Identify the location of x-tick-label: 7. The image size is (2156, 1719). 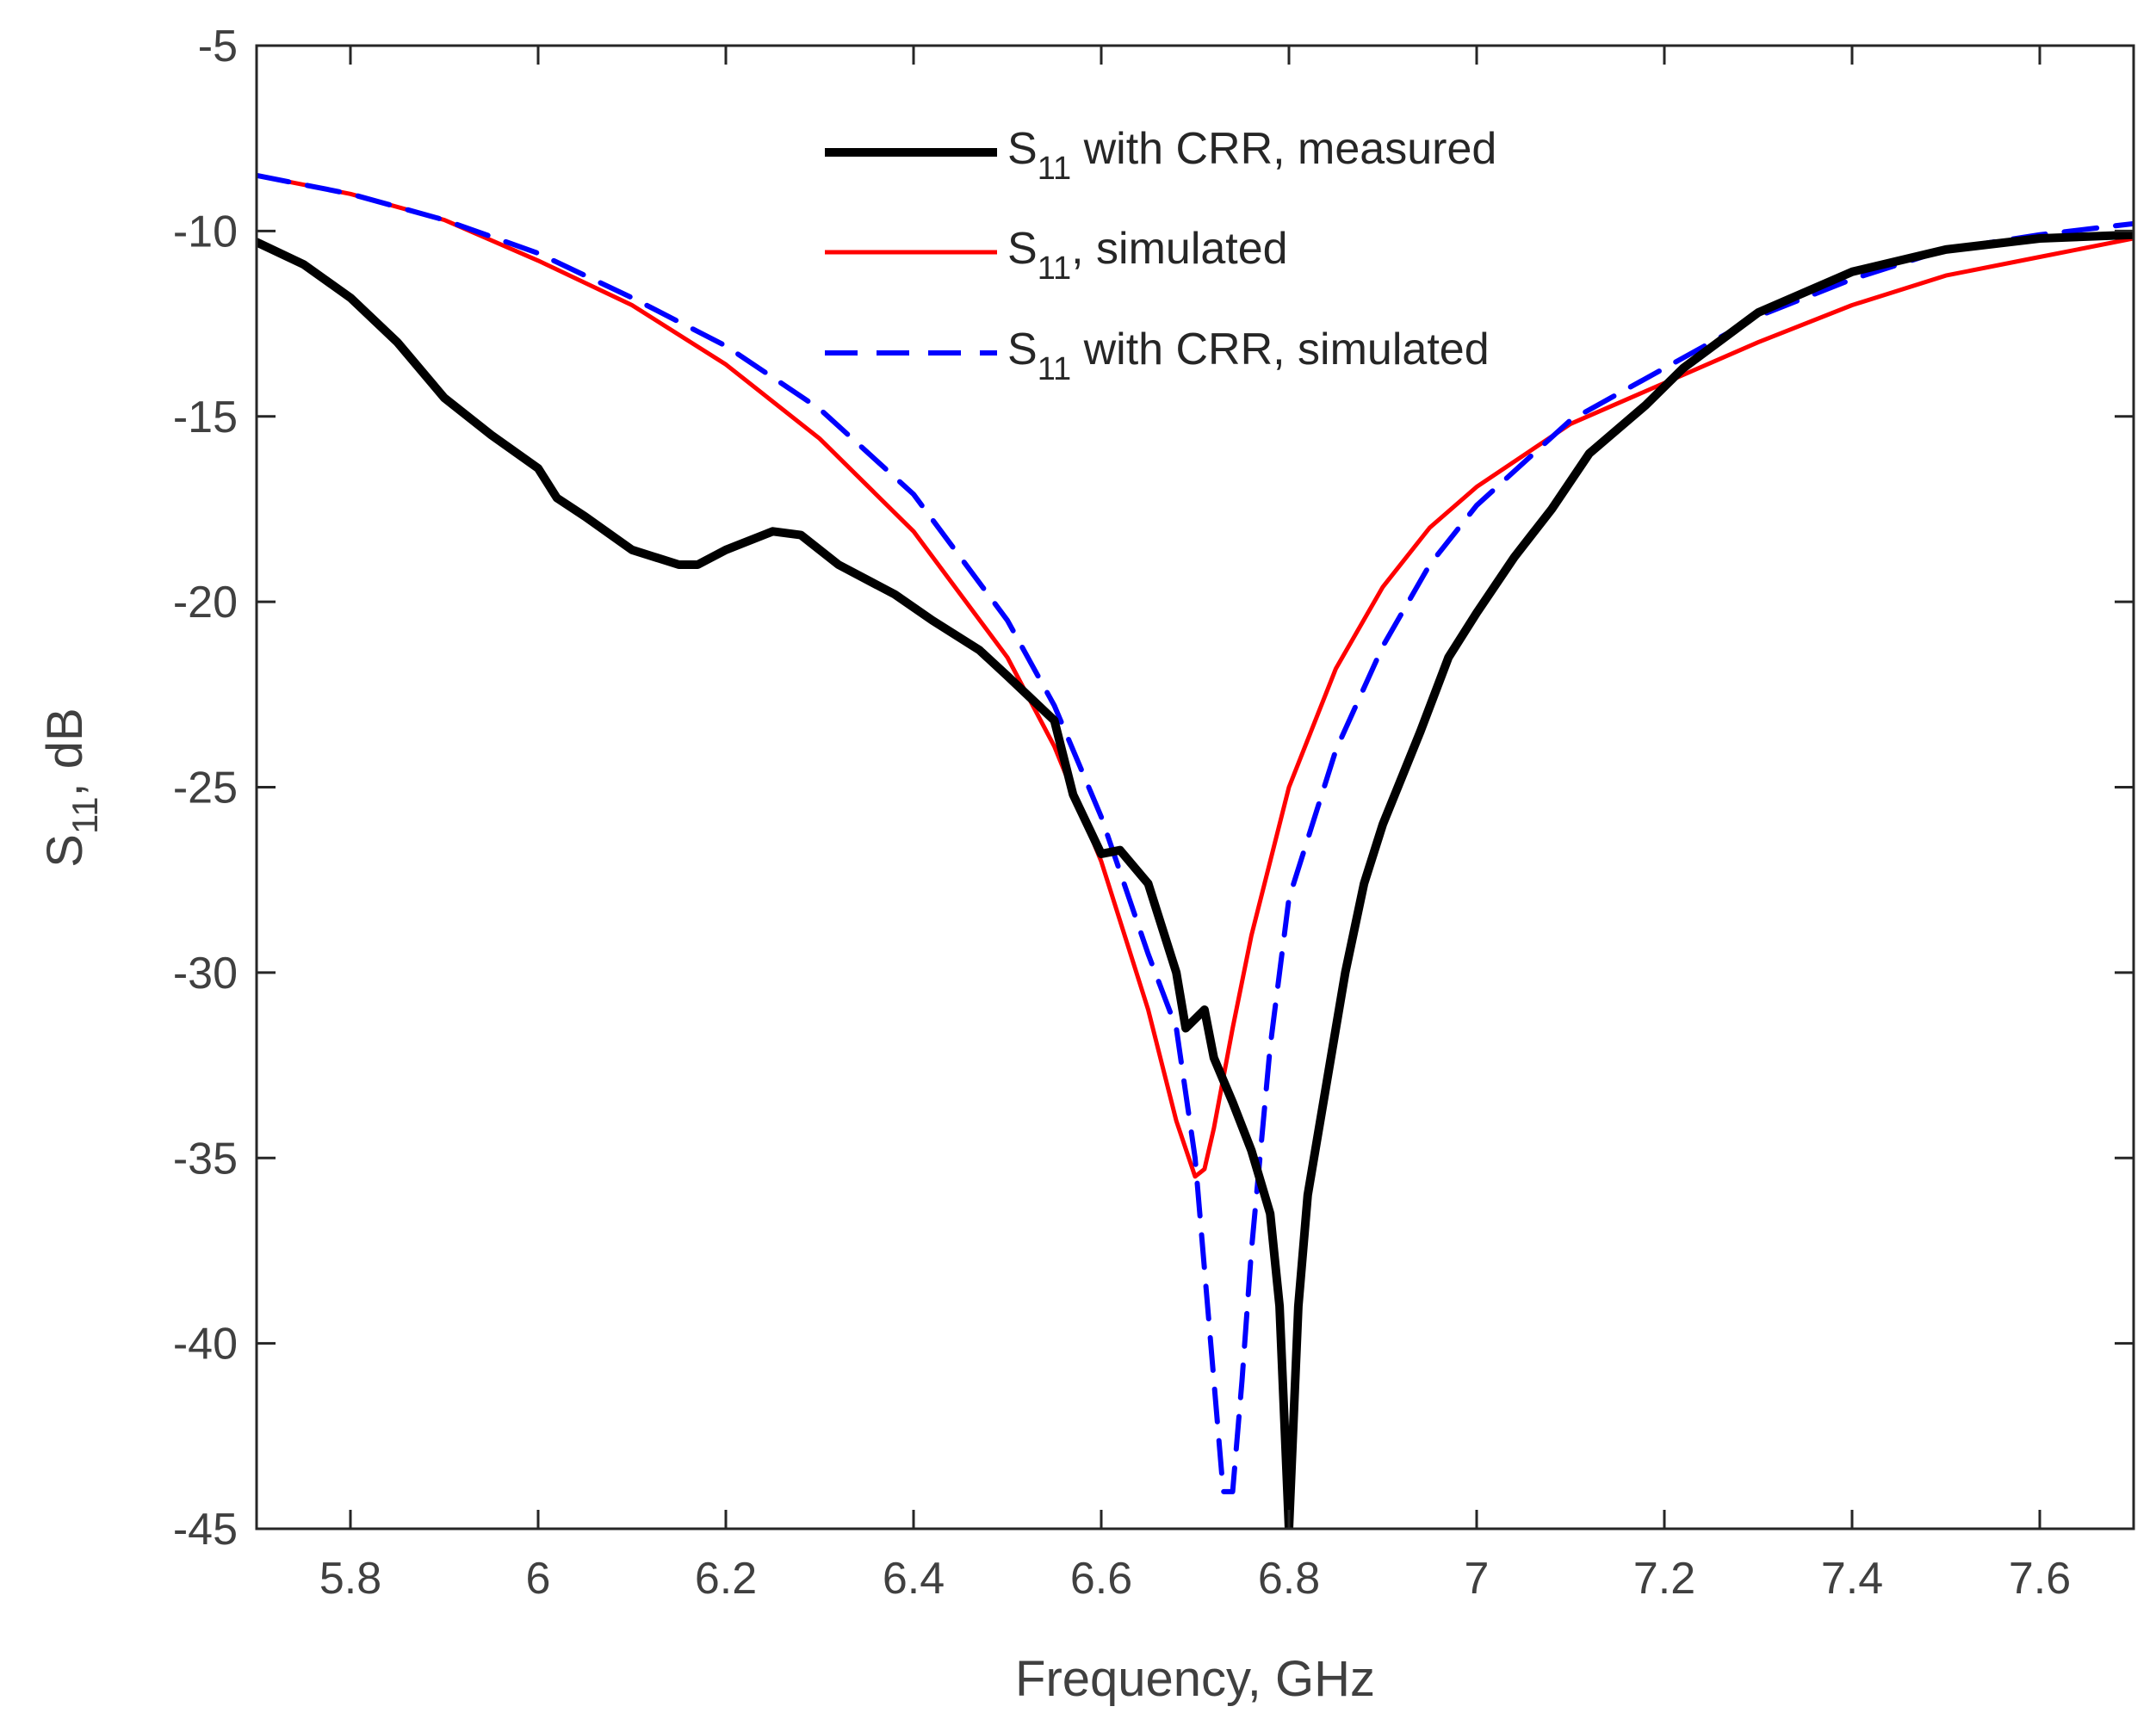
(1477, 1579).